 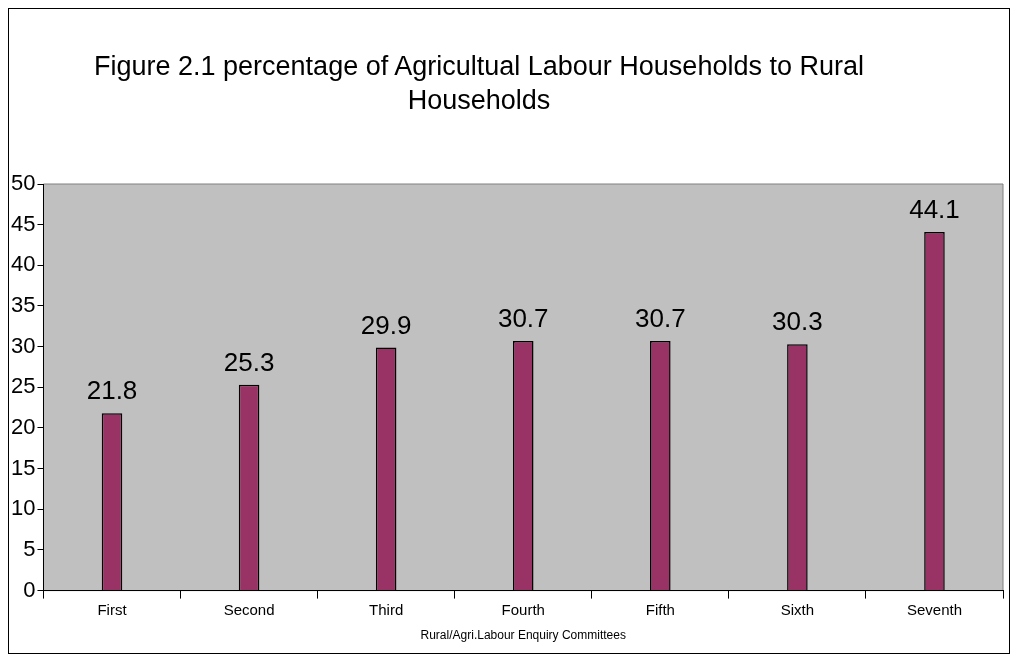 What do you see at coordinates (249, 609) in the screenshot?
I see `x-tick-label: Second` at bounding box center [249, 609].